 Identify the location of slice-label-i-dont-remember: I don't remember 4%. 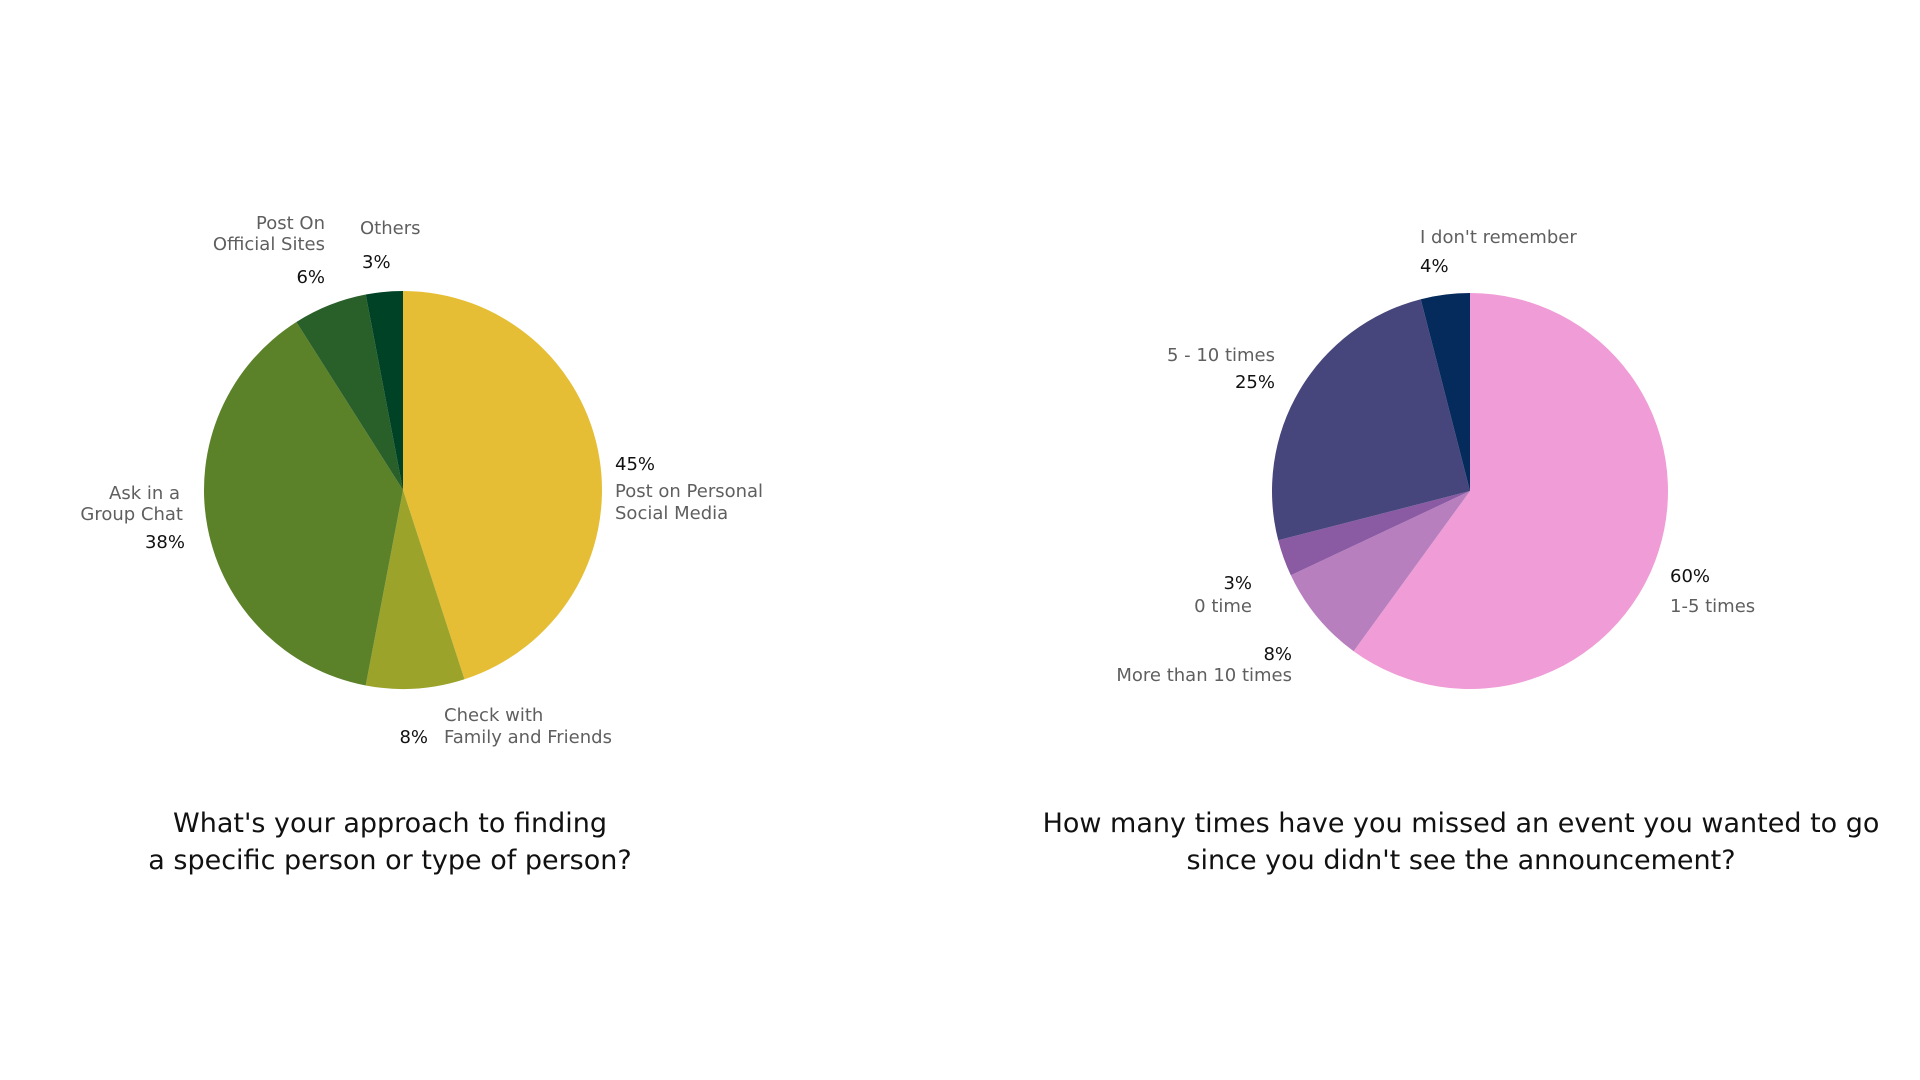
(1498, 252).